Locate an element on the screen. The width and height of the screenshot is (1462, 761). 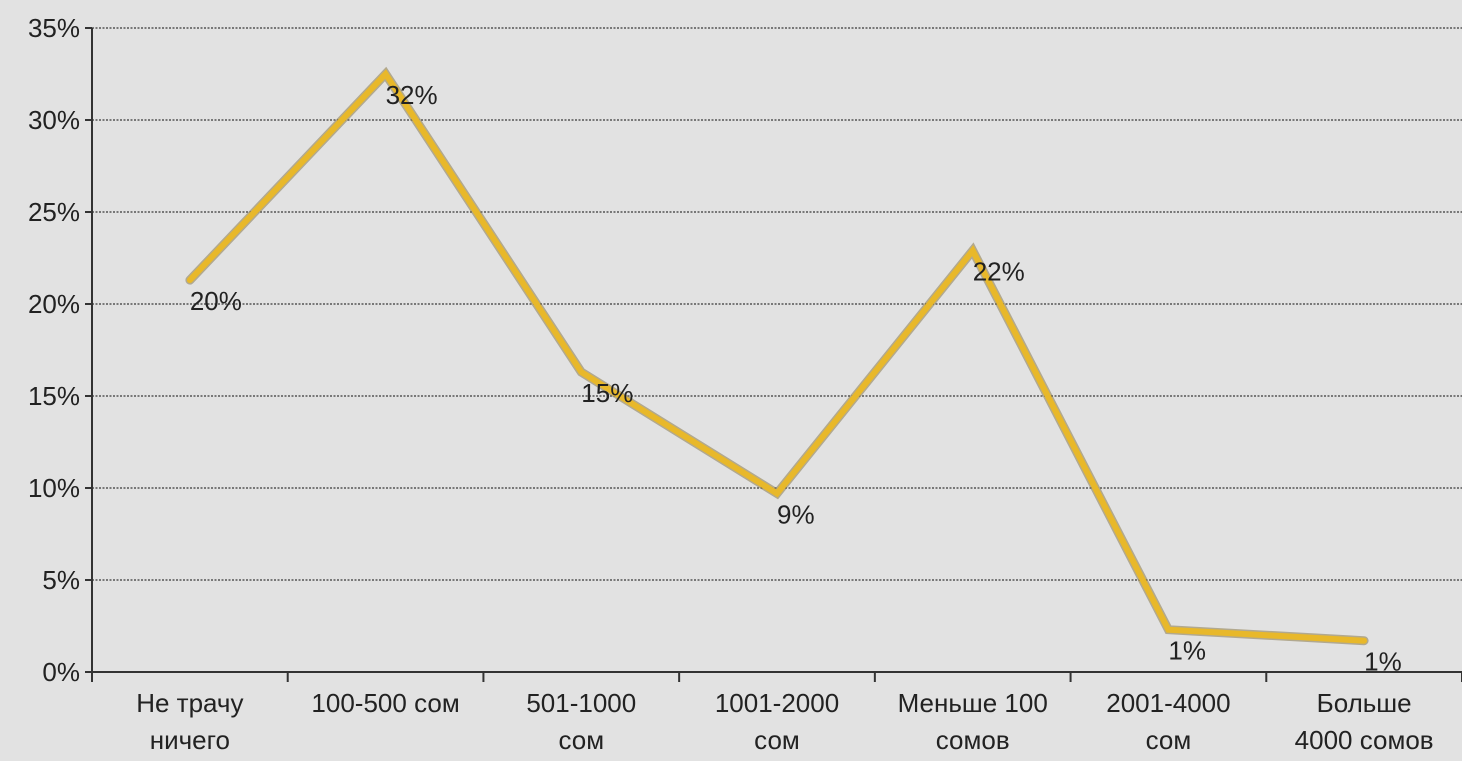
data-label: 20% is located at coordinates (216, 301).